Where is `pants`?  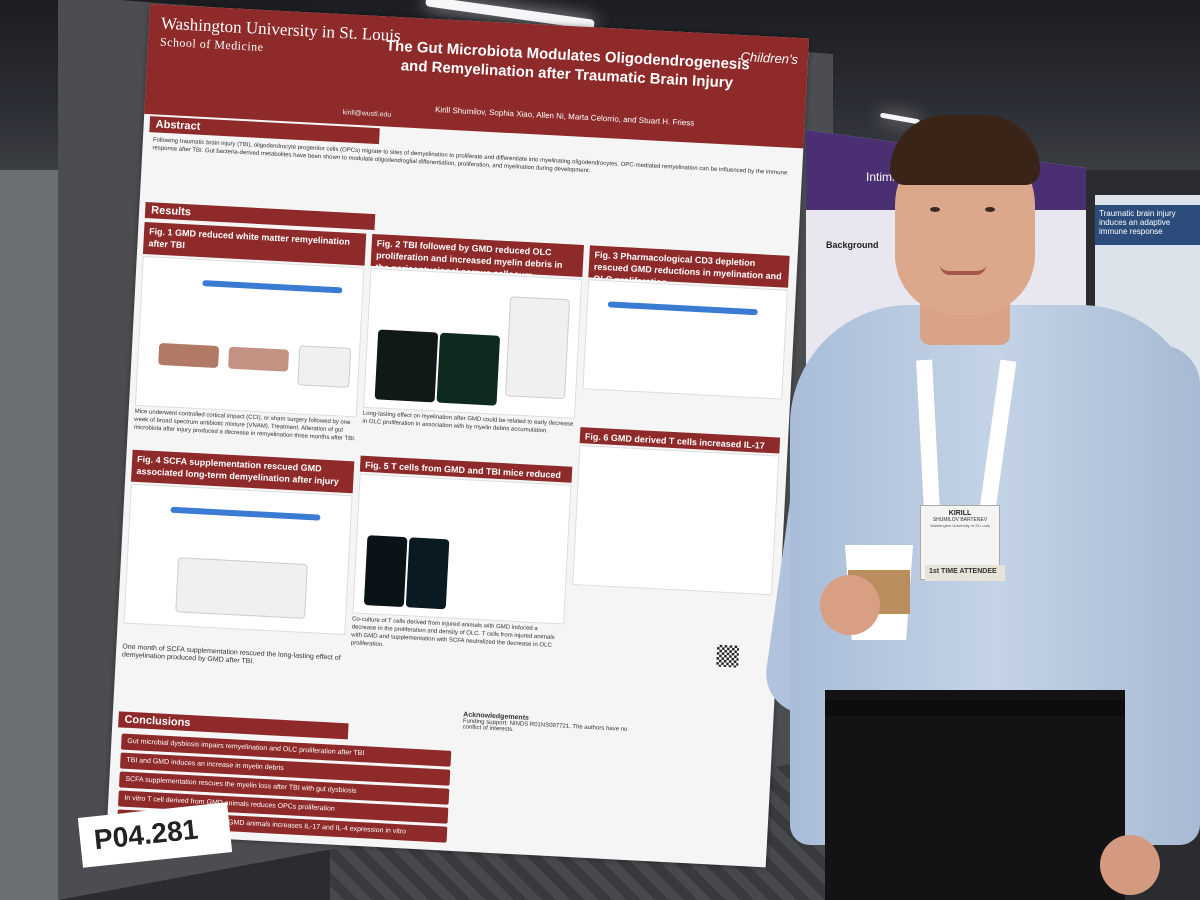 pants is located at coordinates (975, 795).